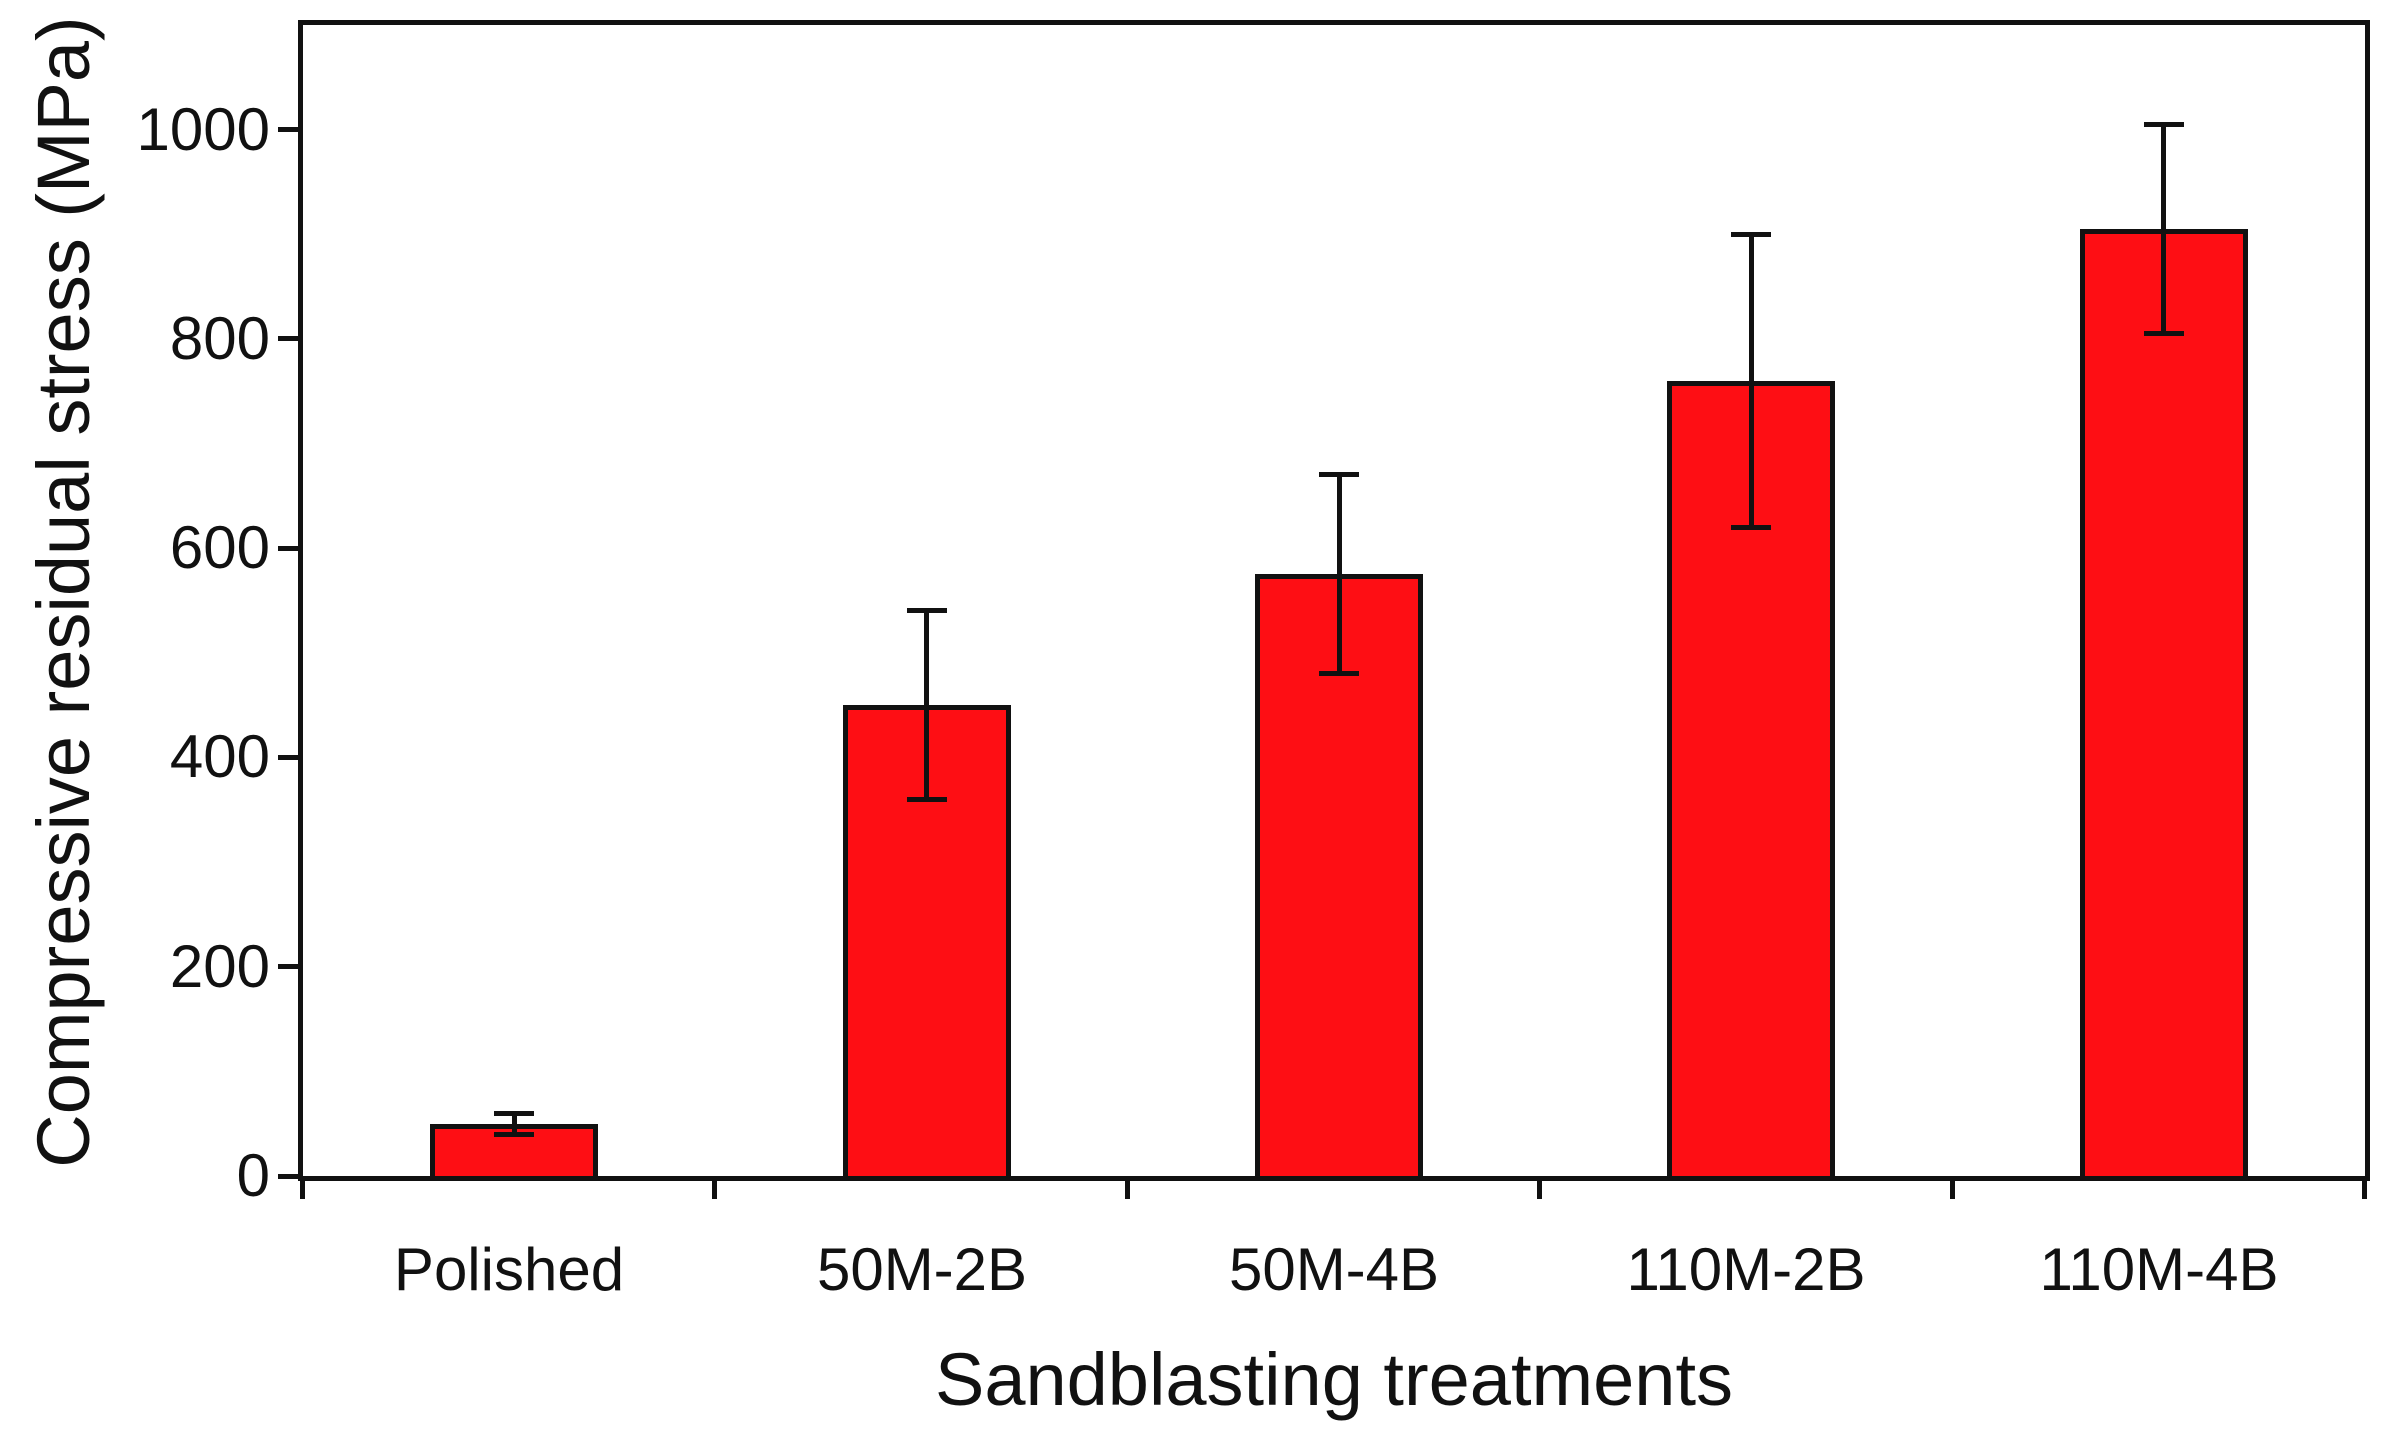 This screenshot has width=2397, height=1444. I want to click on error-cap-bottom-polished, so click(514, 1134).